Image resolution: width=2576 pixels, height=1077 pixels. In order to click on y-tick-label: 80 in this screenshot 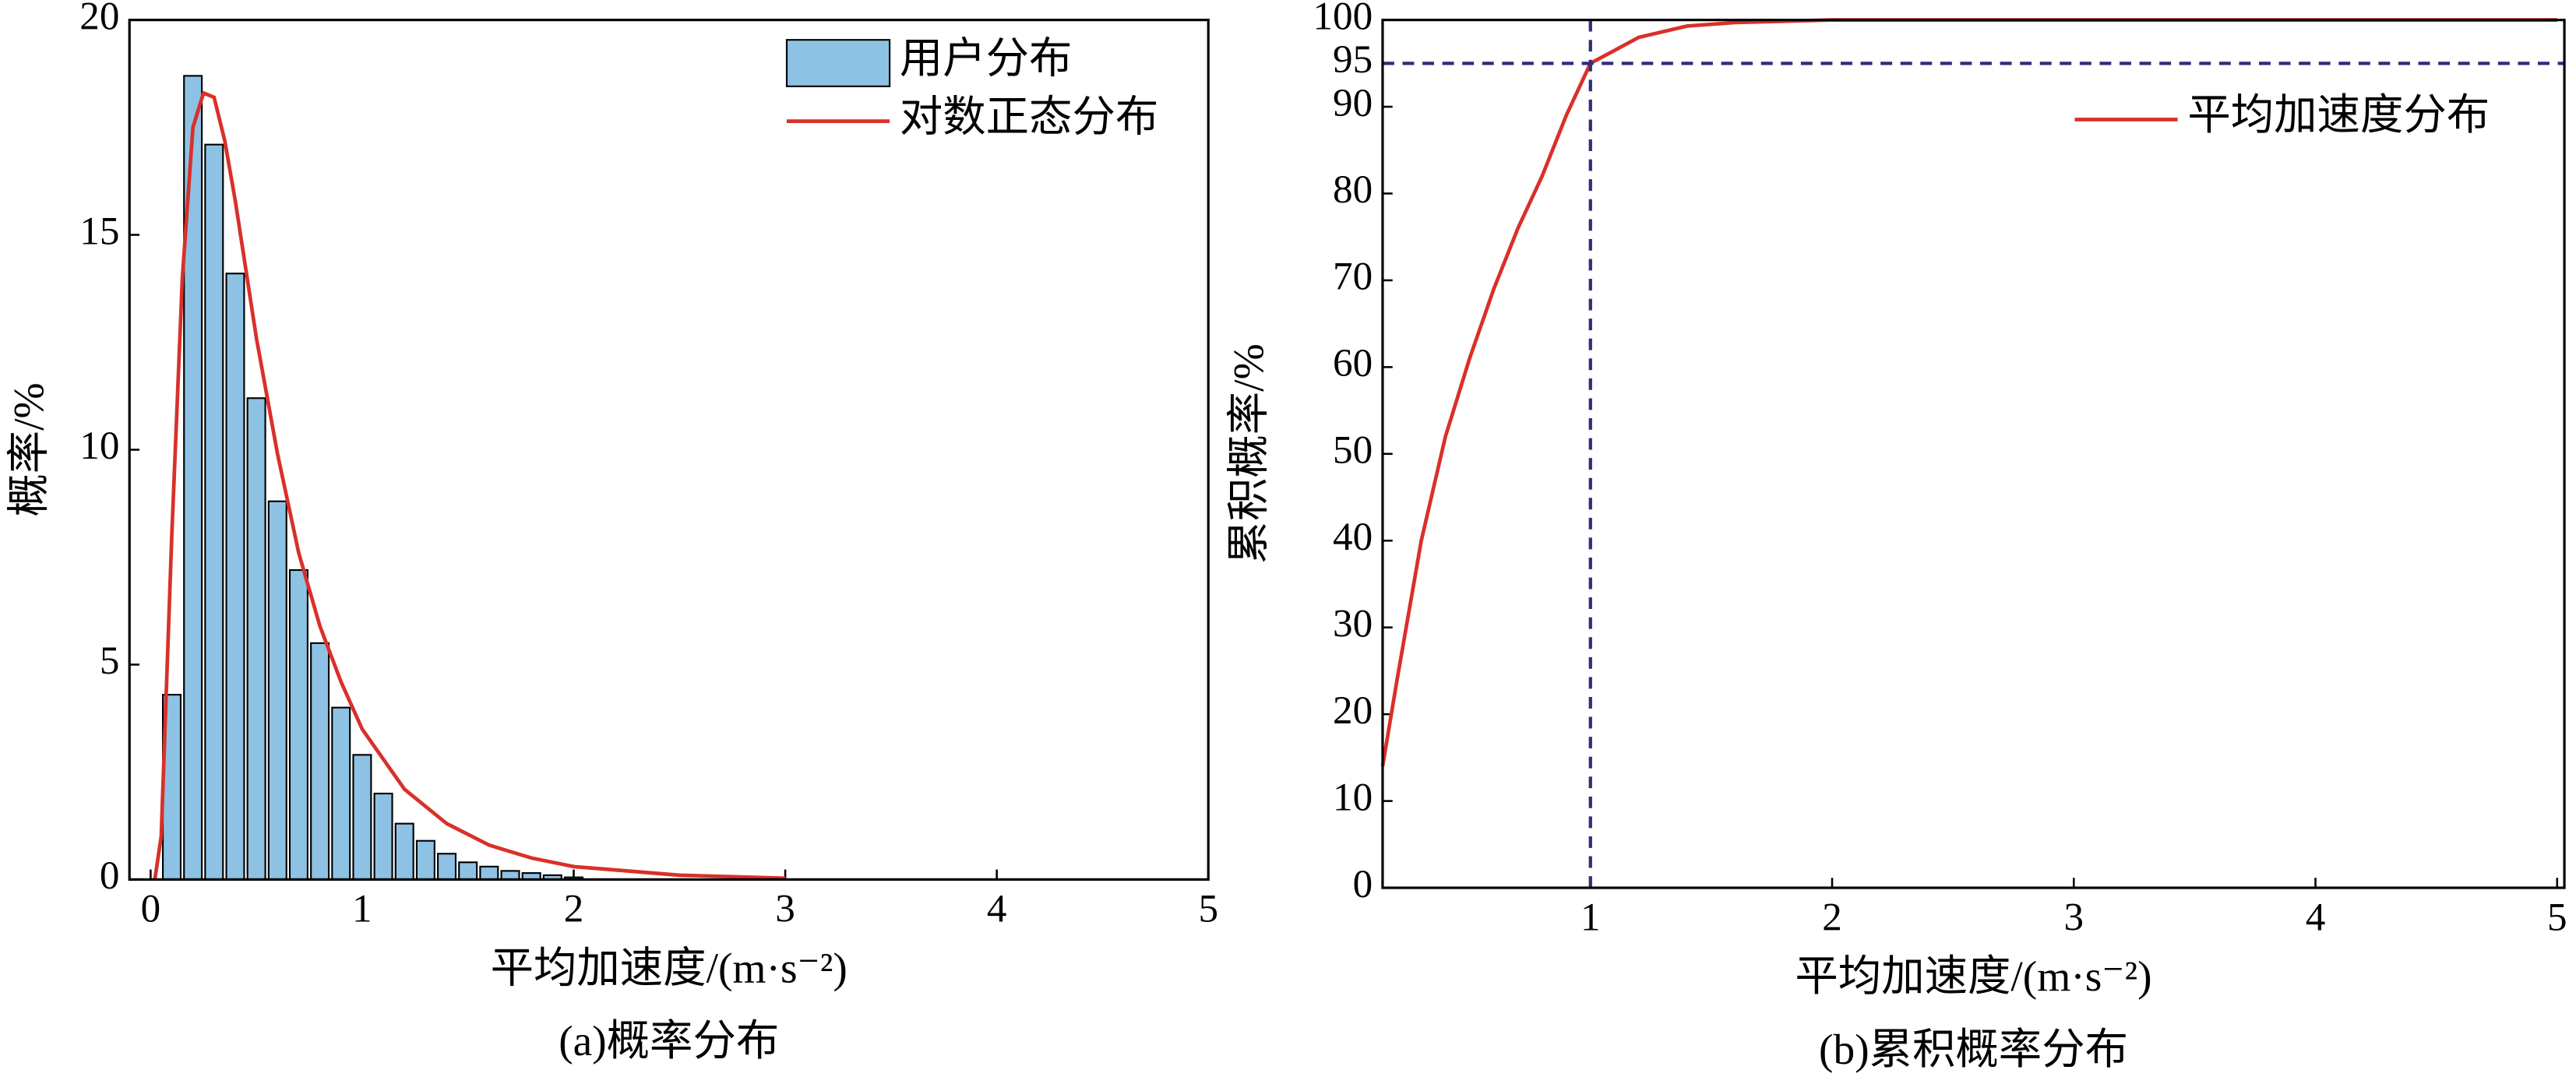, I will do `click(1353, 189)`.